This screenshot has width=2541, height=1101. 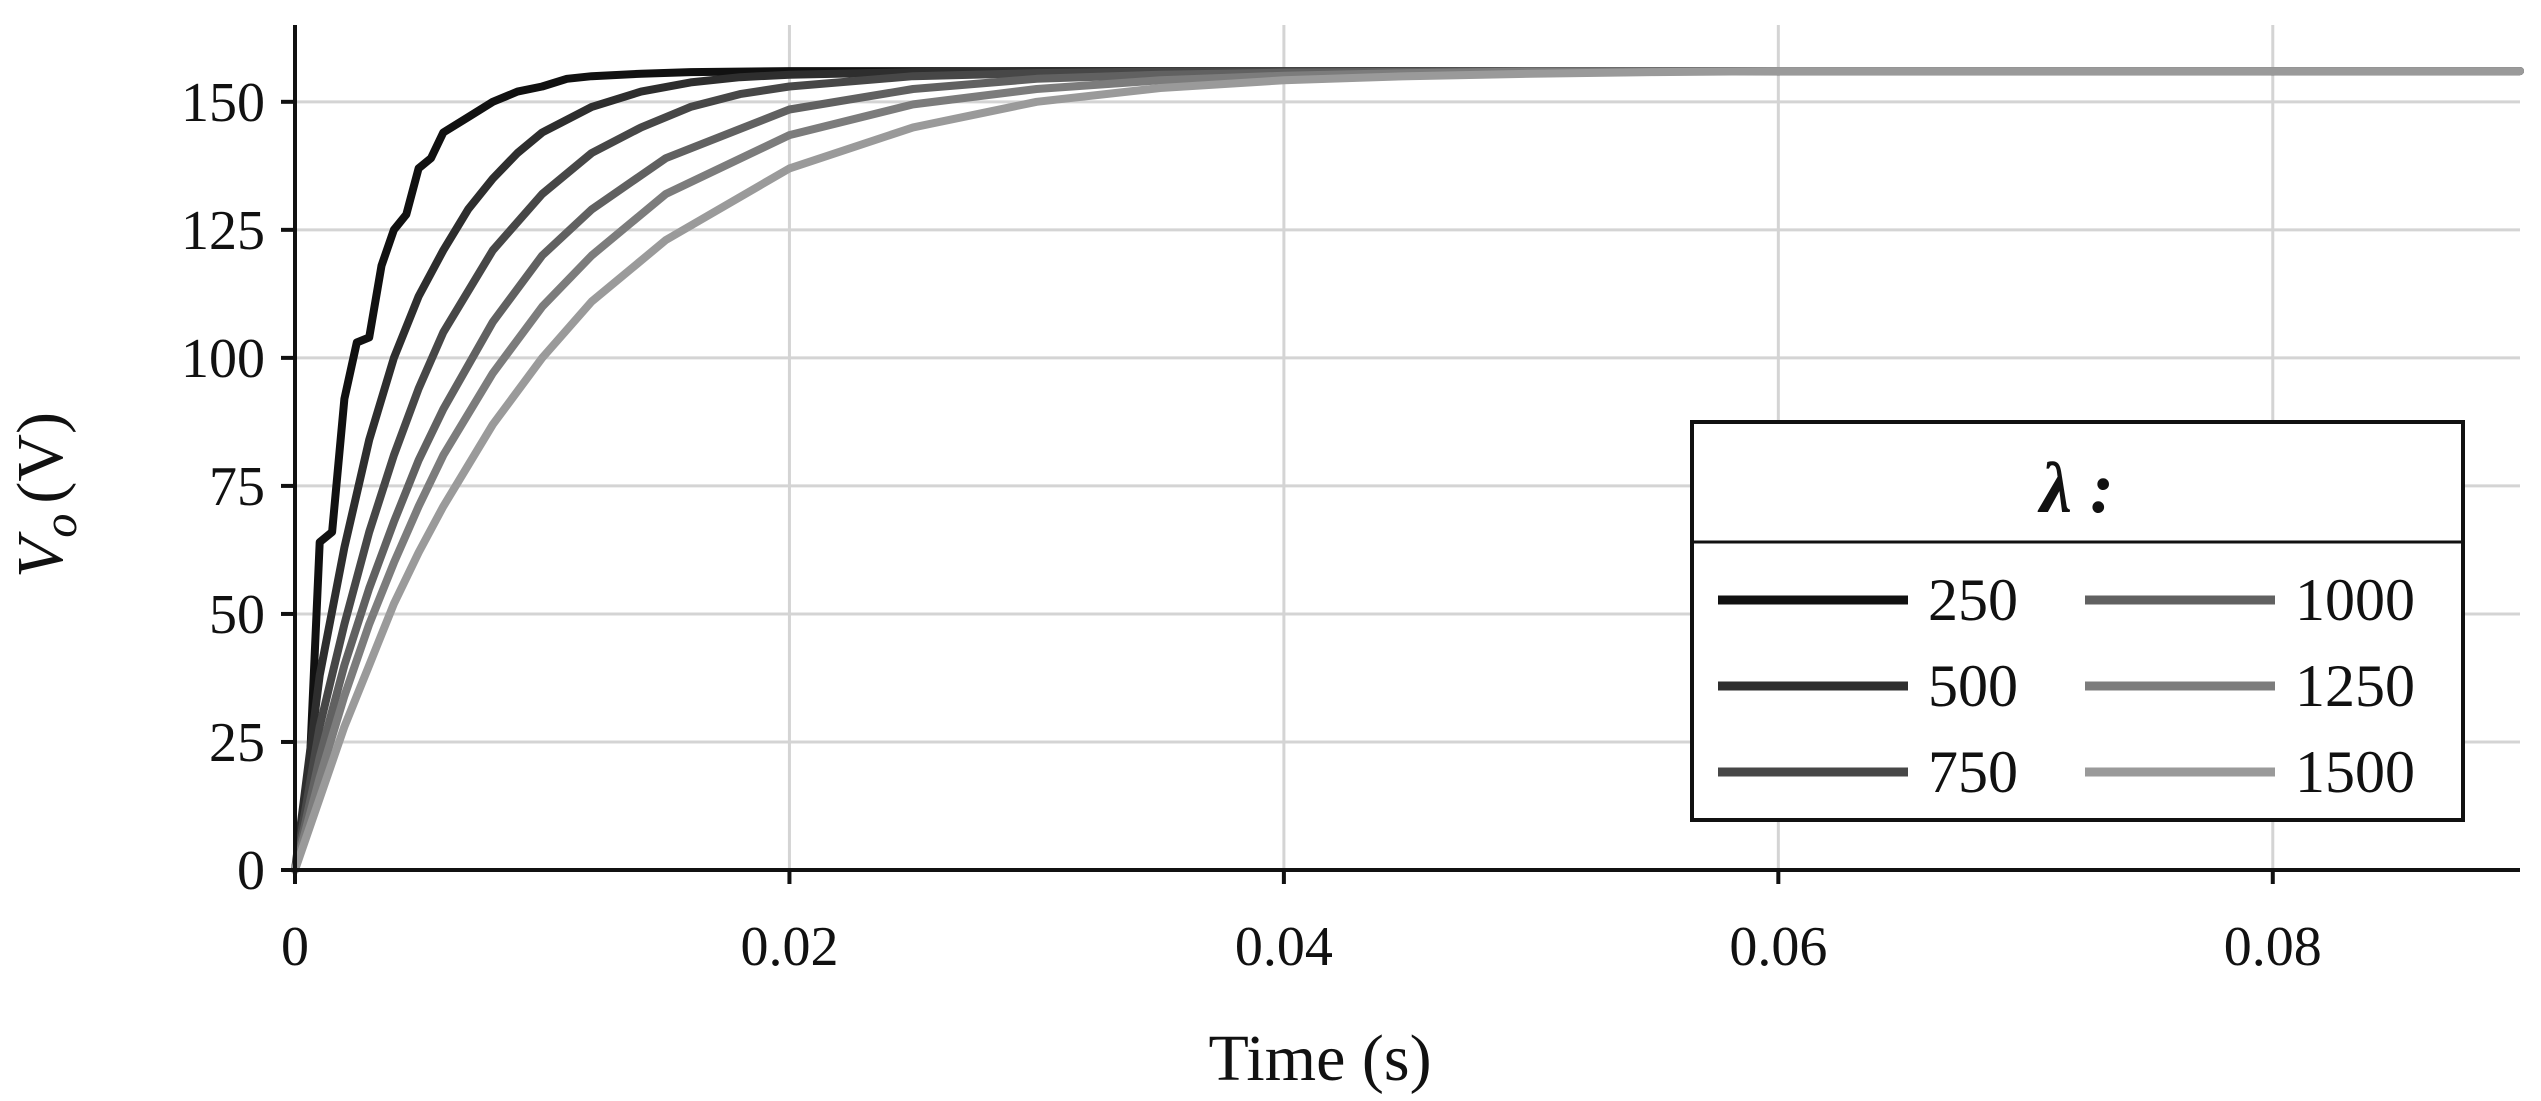 I want to click on svg-text:Vo(V): Vo (V), so click(x=45, y=495).